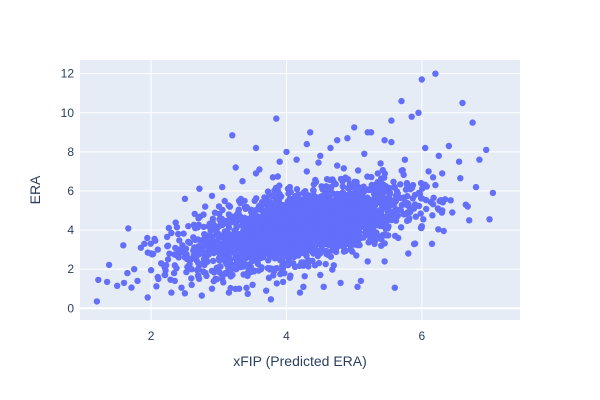 The width and height of the screenshot is (600, 400). I want to click on y-tick-label: 6, so click(70, 191).